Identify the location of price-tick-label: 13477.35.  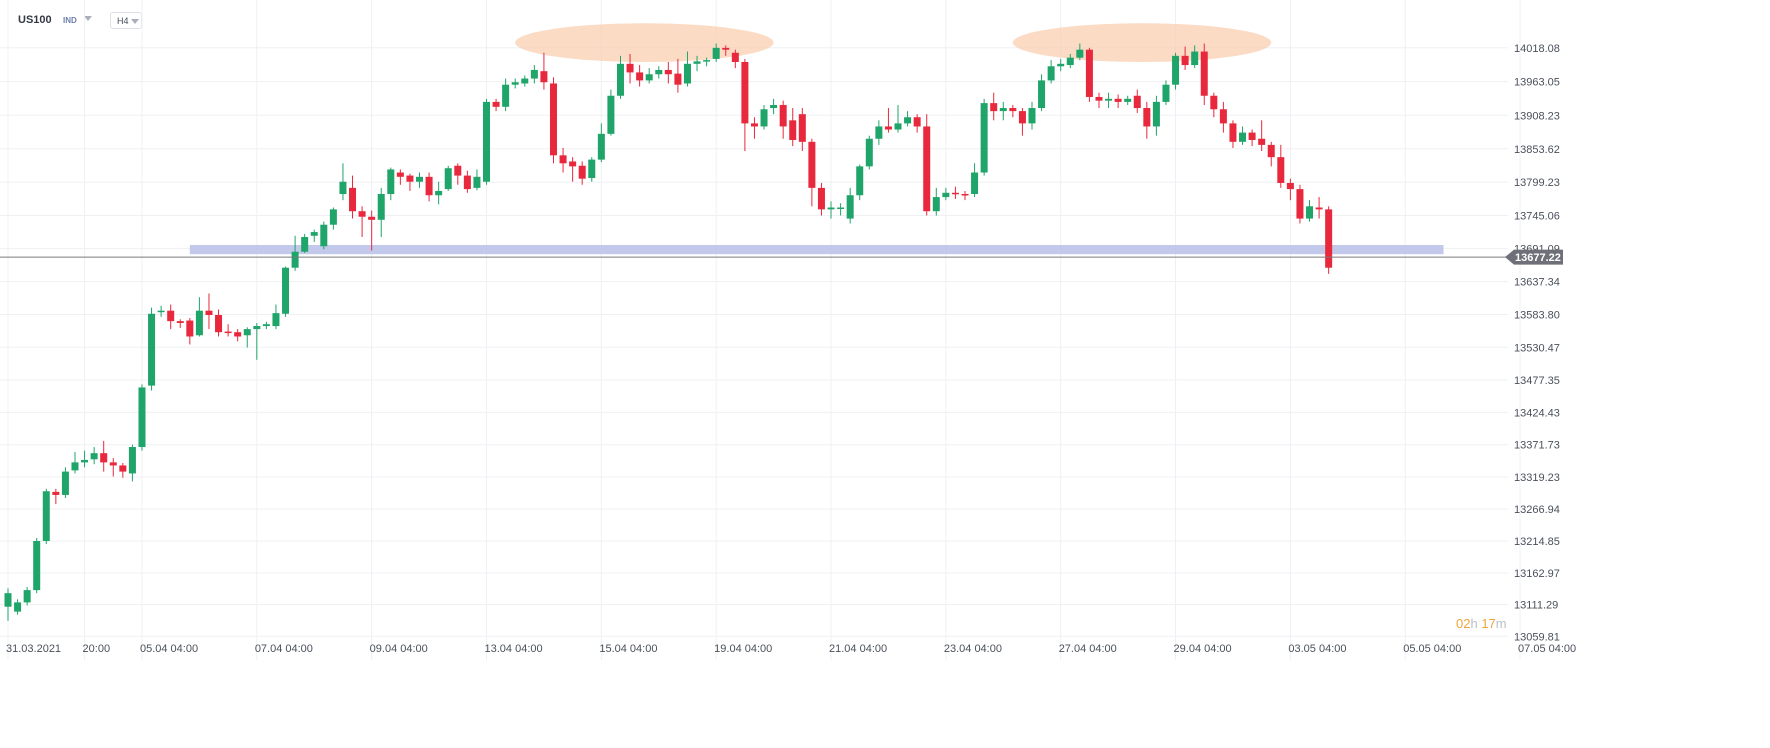
(1537, 381).